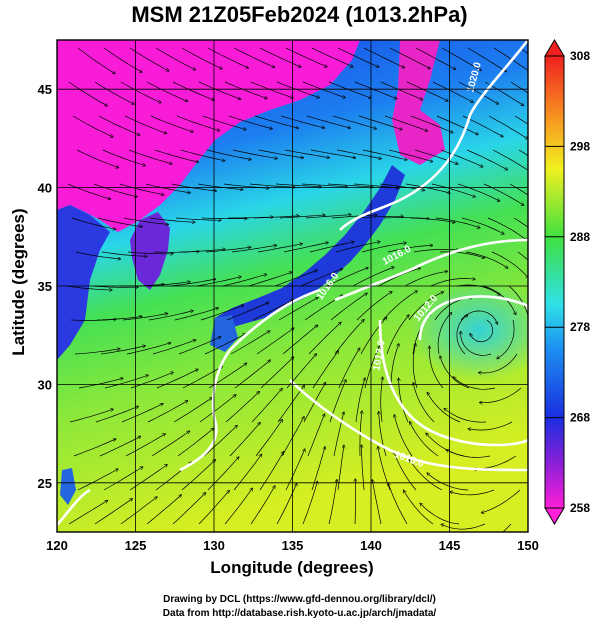 Image resolution: width=599 pixels, height=625 pixels. I want to click on isobar-sw, so click(74, 507).